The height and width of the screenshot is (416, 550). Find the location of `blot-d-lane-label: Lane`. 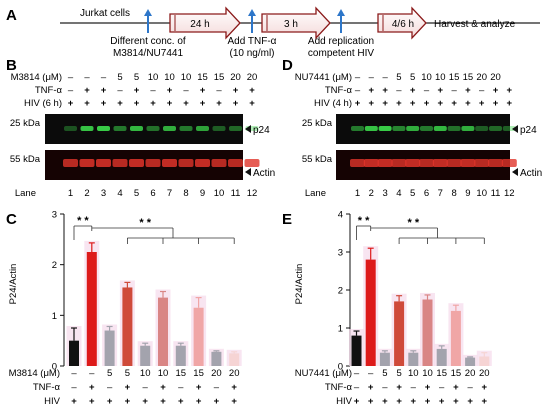

blot-d-lane-label: Lane is located at coordinates (315, 193).